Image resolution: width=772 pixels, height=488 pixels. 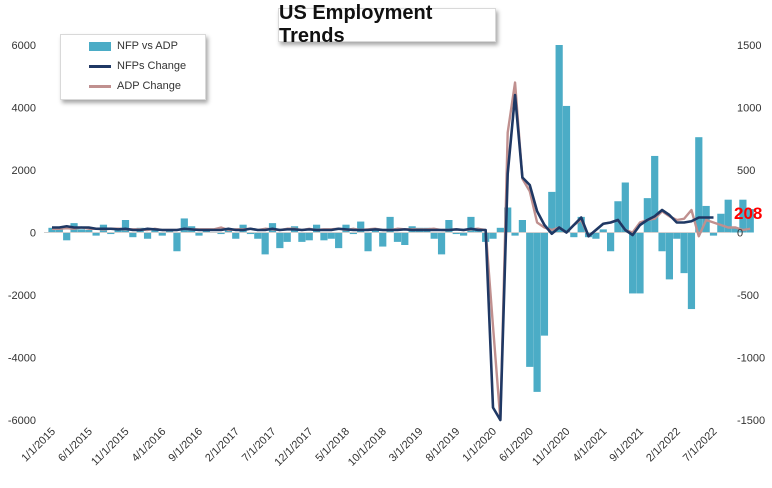 What do you see at coordinates (751, 359) in the screenshot?
I see `right-axis-tick-label: -1000` at bounding box center [751, 359].